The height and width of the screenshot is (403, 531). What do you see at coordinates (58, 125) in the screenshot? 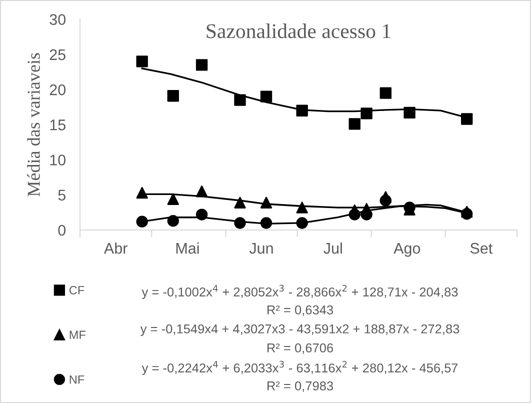
I see `y-tick-label: 15` at bounding box center [58, 125].